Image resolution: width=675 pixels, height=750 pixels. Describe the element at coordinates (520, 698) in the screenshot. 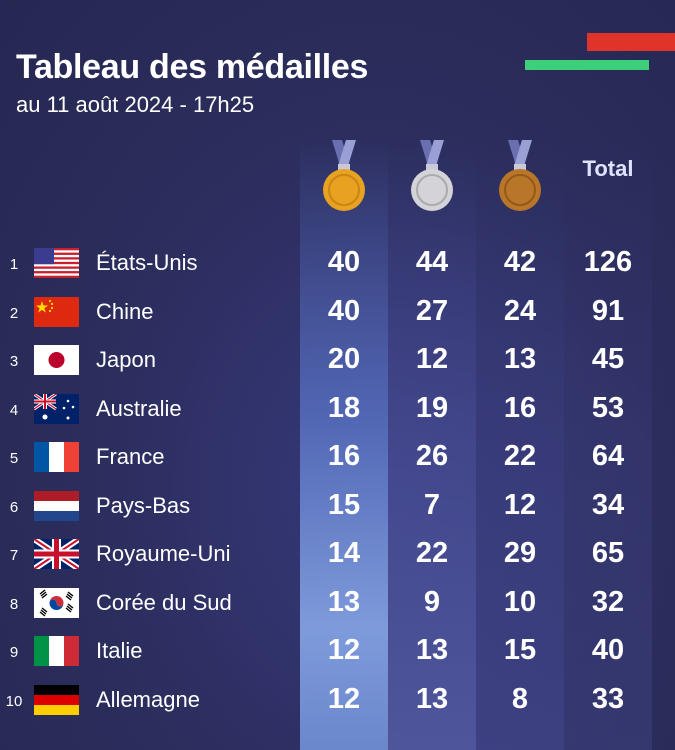

I see `bronze-count: 8` at that location.